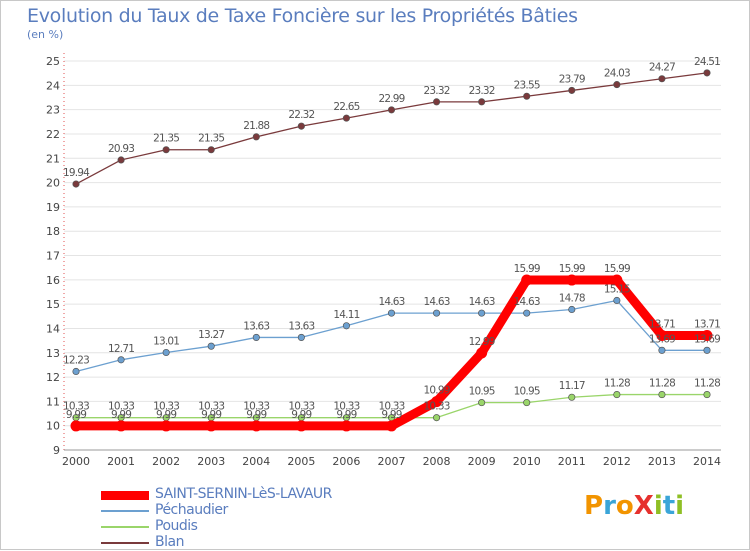 This screenshot has height=551, width=750. Describe the element at coordinates (121, 349) in the screenshot. I see `data-label: 12.71` at that location.